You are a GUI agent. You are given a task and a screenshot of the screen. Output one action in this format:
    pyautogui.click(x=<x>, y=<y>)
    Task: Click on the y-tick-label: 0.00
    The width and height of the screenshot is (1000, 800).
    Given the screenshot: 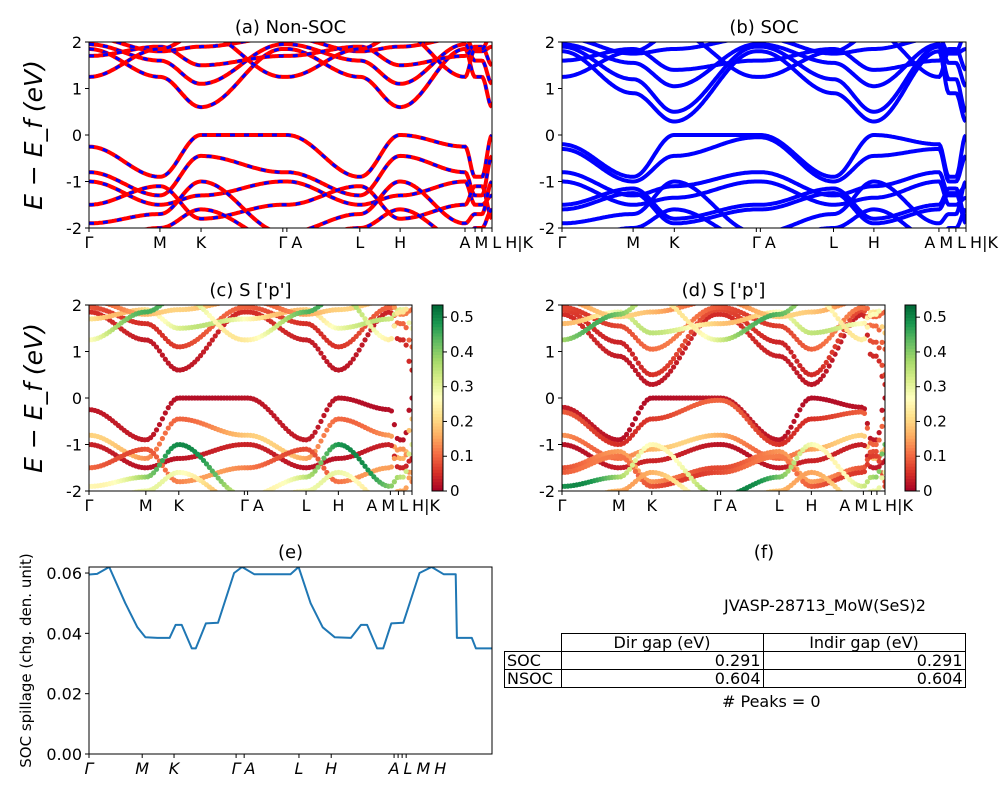 What is the action you would take?
    pyautogui.click(x=64, y=754)
    